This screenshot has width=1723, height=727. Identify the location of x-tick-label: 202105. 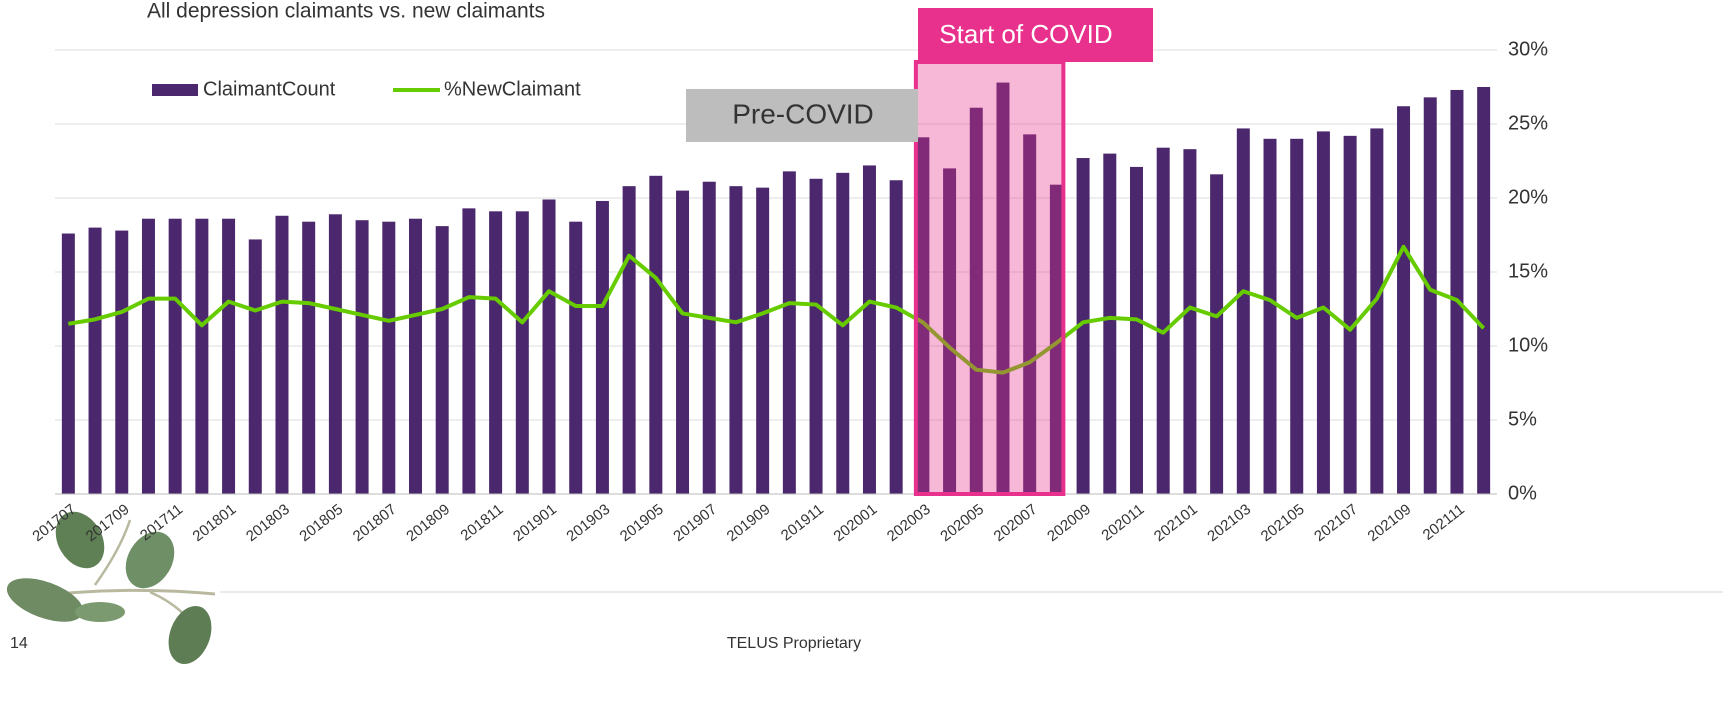
(1283, 523).